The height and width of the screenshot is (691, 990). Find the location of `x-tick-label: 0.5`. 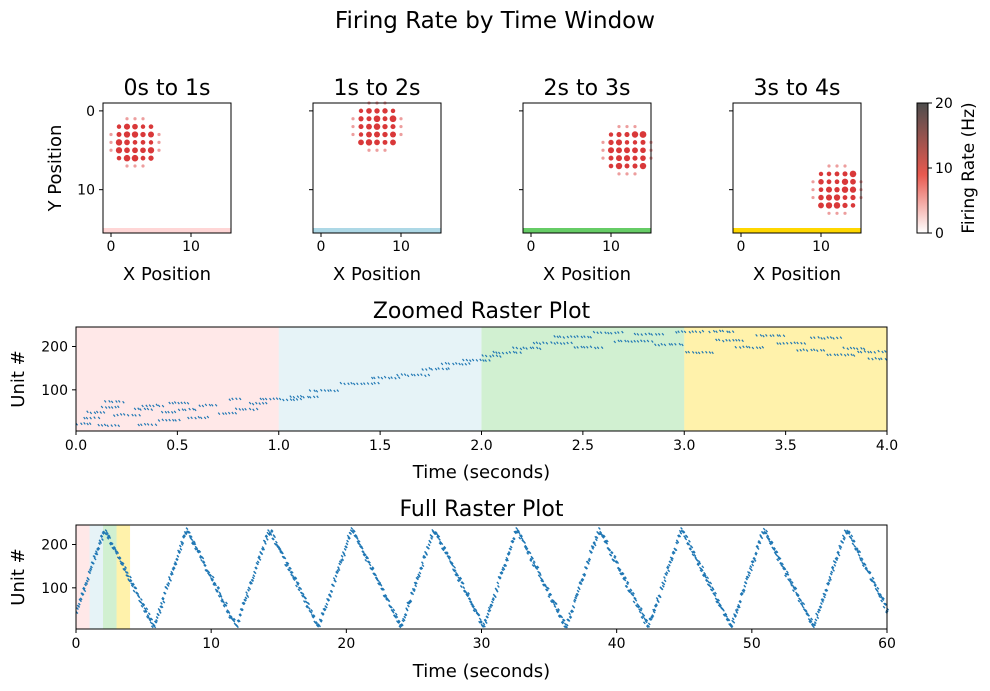

x-tick-label: 0.5 is located at coordinates (177, 446).